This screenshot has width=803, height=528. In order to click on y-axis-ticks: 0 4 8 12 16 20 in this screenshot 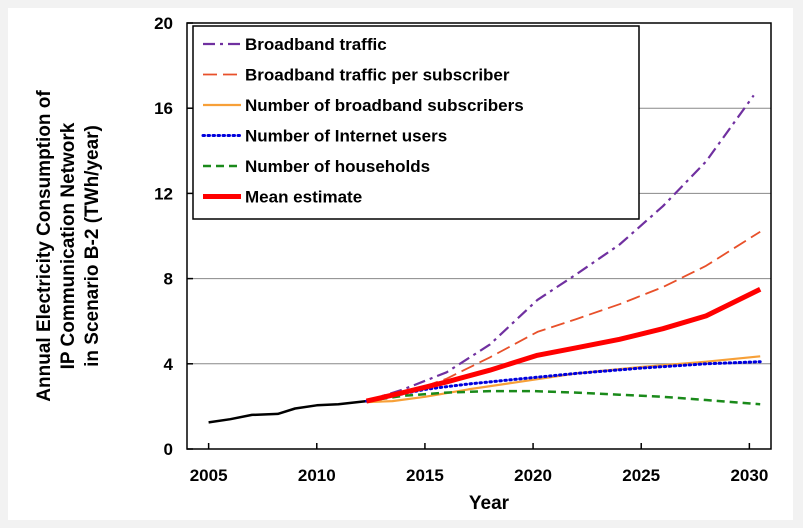, I will do `click(173, 236)`.